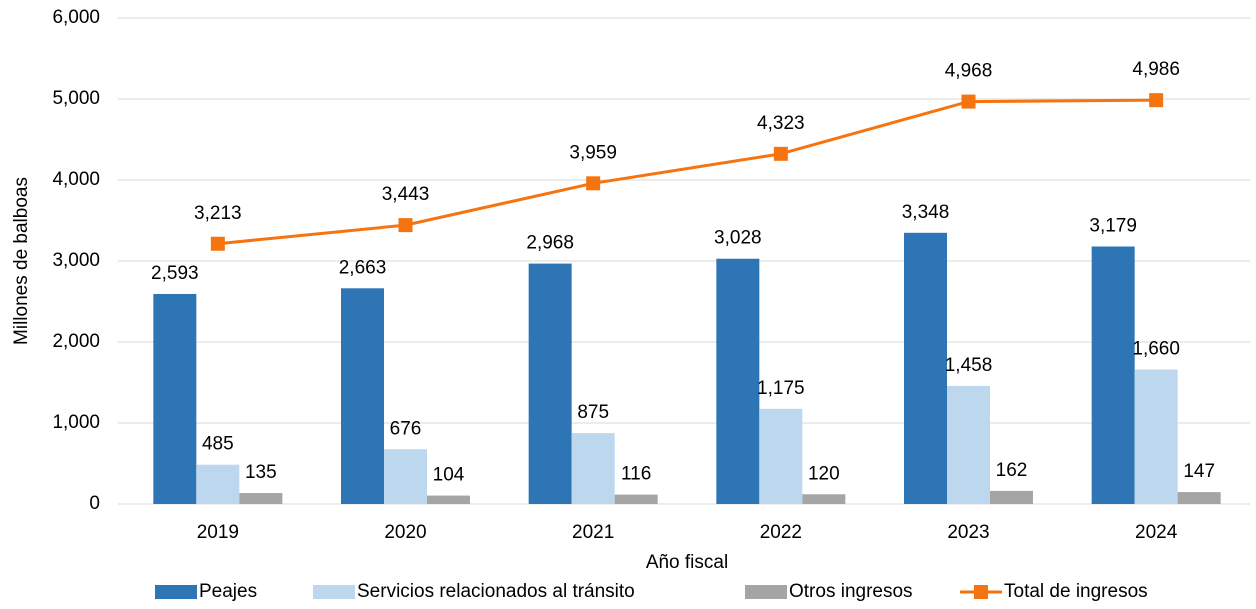  What do you see at coordinates (1076, 591) in the screenshot?
I see `legend-label: Total de ingresos` at bounding box center [1076, 591].